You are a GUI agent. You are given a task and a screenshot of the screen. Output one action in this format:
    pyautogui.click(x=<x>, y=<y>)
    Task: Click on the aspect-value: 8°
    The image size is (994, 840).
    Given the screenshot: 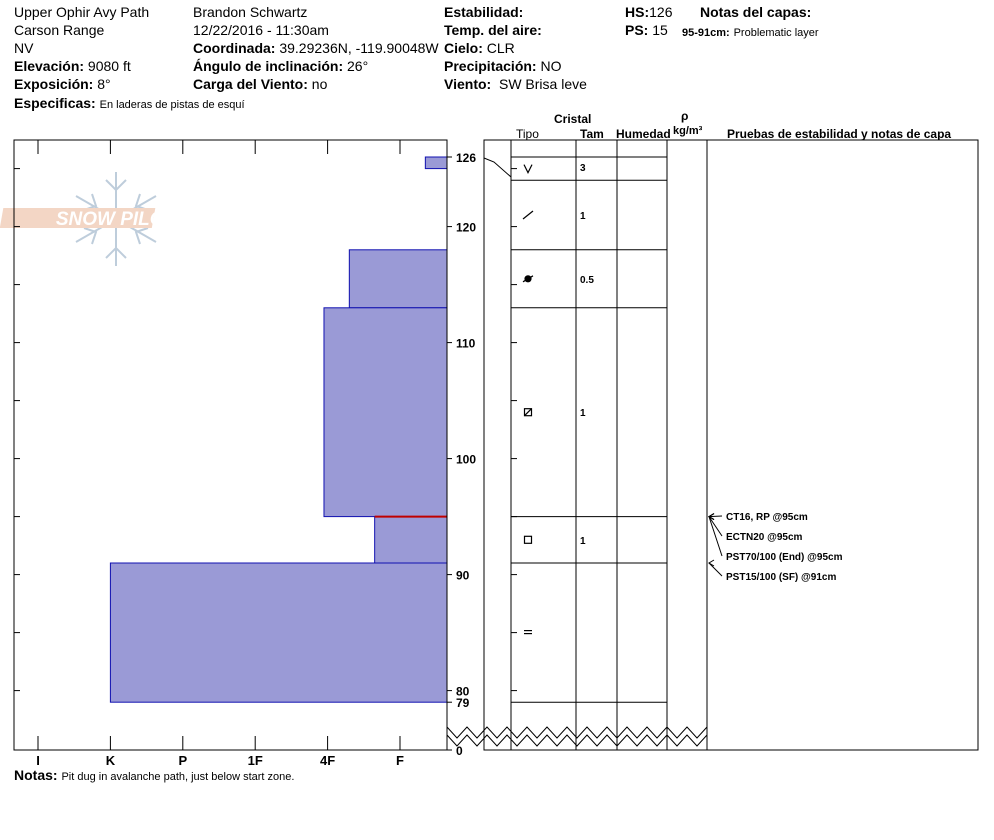 What is the action you would take?
    pyautogui.click(x=104, y=84)
    